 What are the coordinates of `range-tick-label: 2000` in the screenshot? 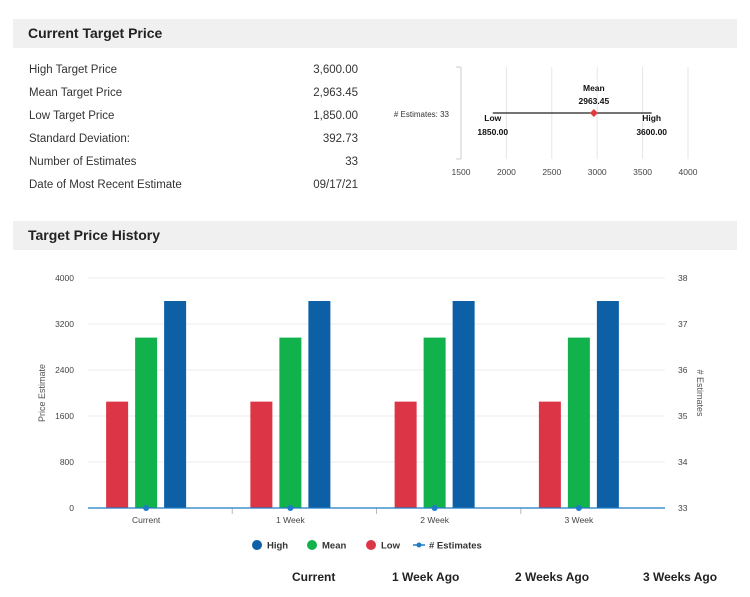 It's located at (506, 172).